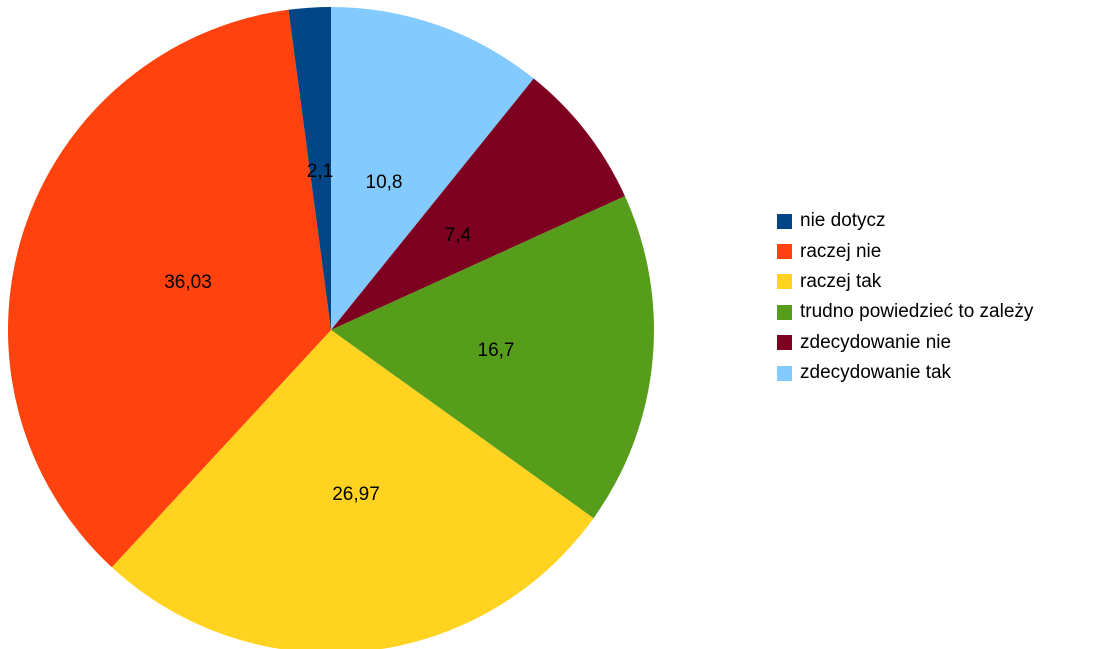  I want to click on legend-item-raczej-tak: raczej tak, so click(905, 282).